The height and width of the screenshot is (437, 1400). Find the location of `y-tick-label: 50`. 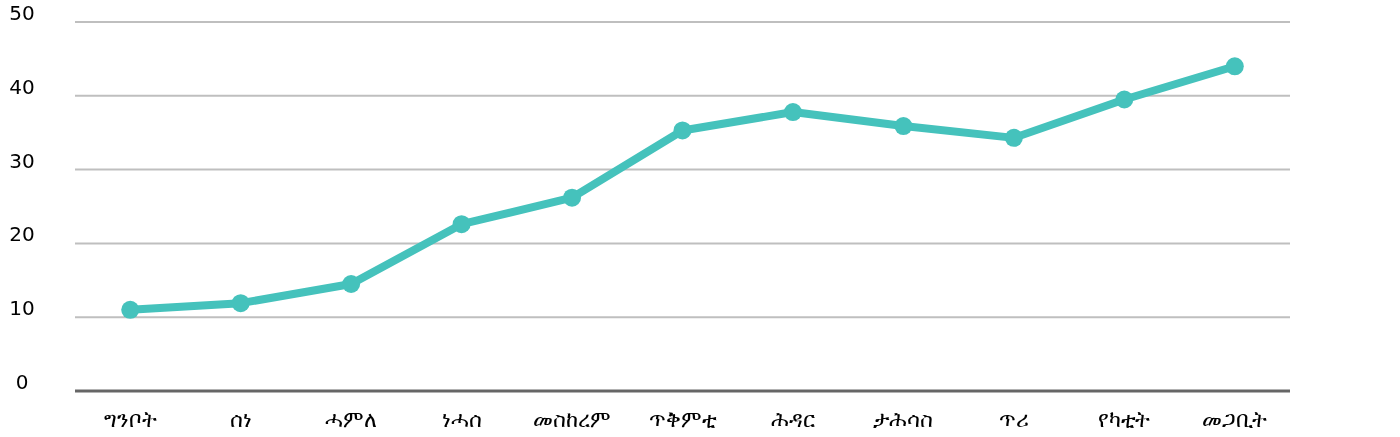

y-tick-label: 50 is located at coordinates (22, 13).